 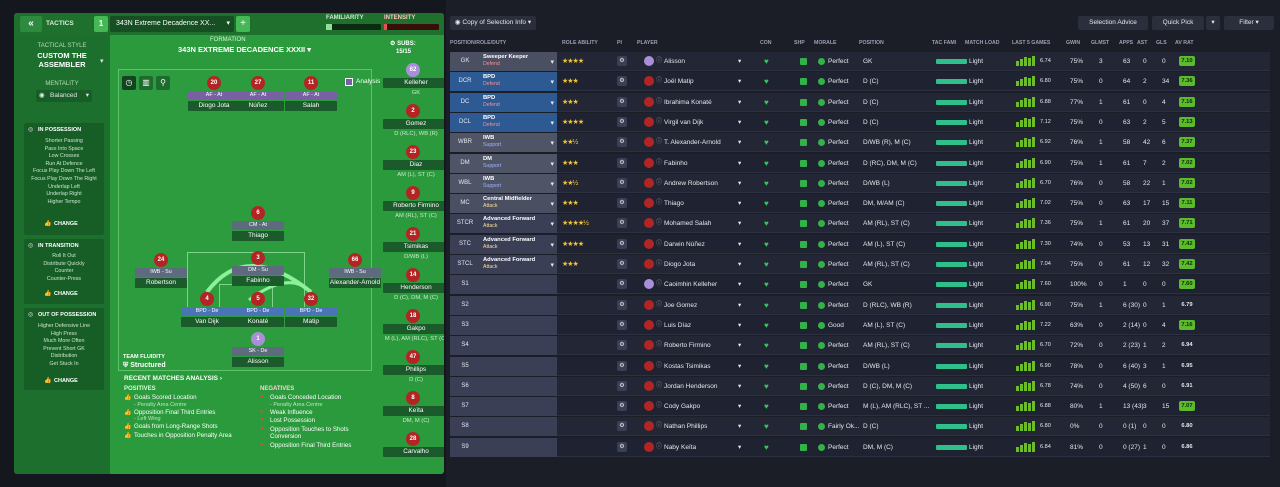 I want to click on filter-button: Filter ▾, so click(x=1249, y=23).